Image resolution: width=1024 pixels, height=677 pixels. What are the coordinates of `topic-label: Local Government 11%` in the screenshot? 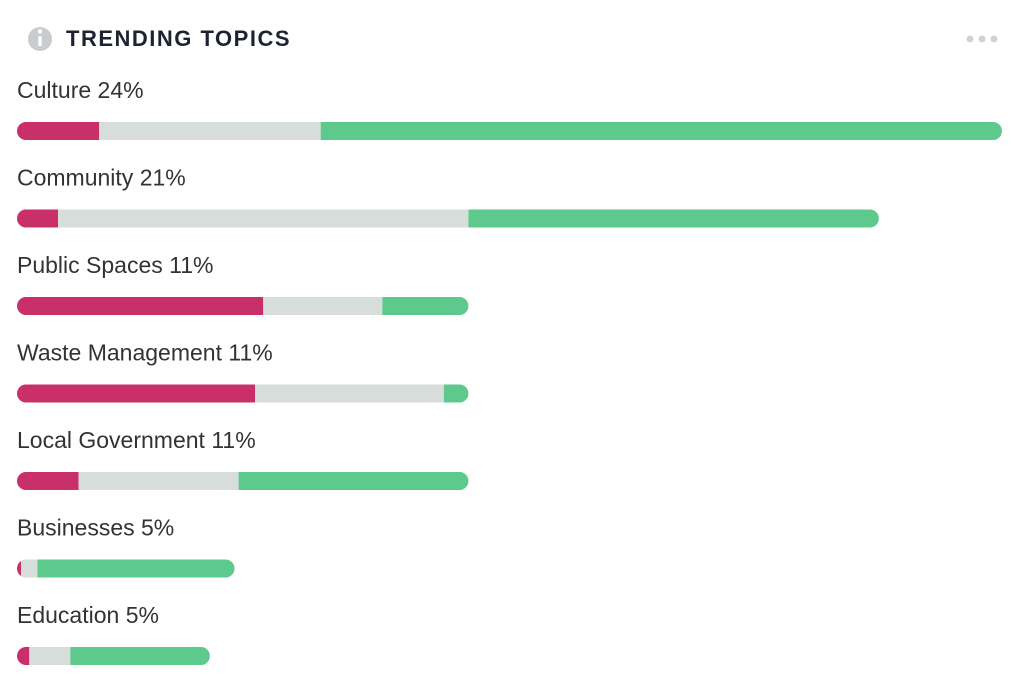 It's located at (136, 440).